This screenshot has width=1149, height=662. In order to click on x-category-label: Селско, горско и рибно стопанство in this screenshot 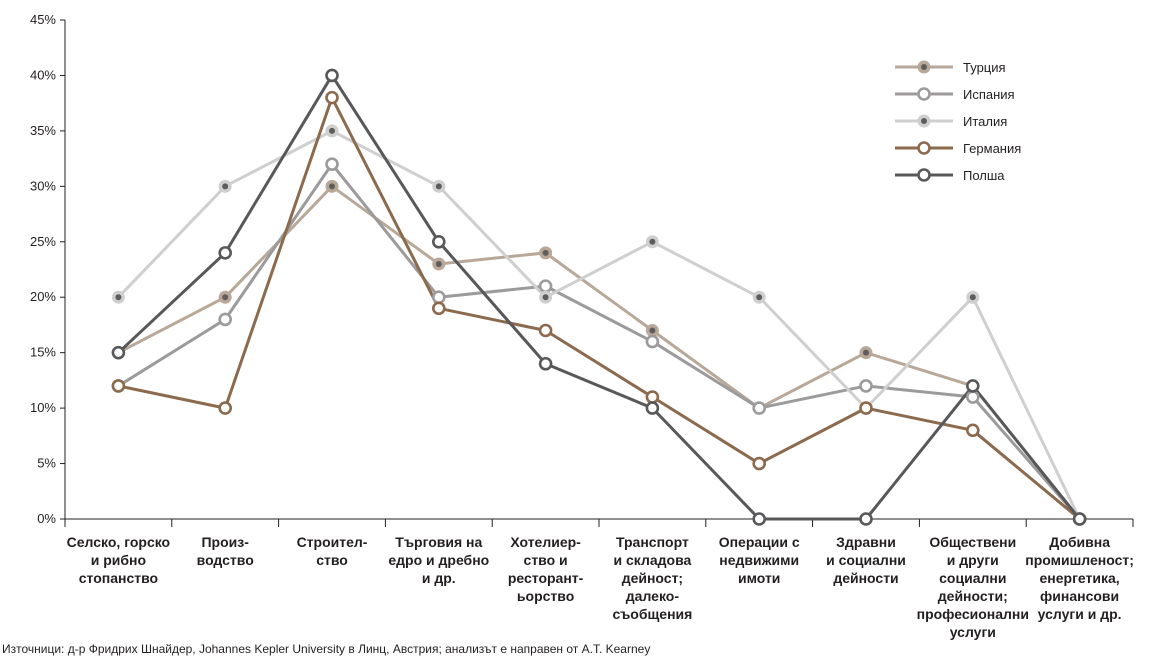, I will do `click(118, 560)`.